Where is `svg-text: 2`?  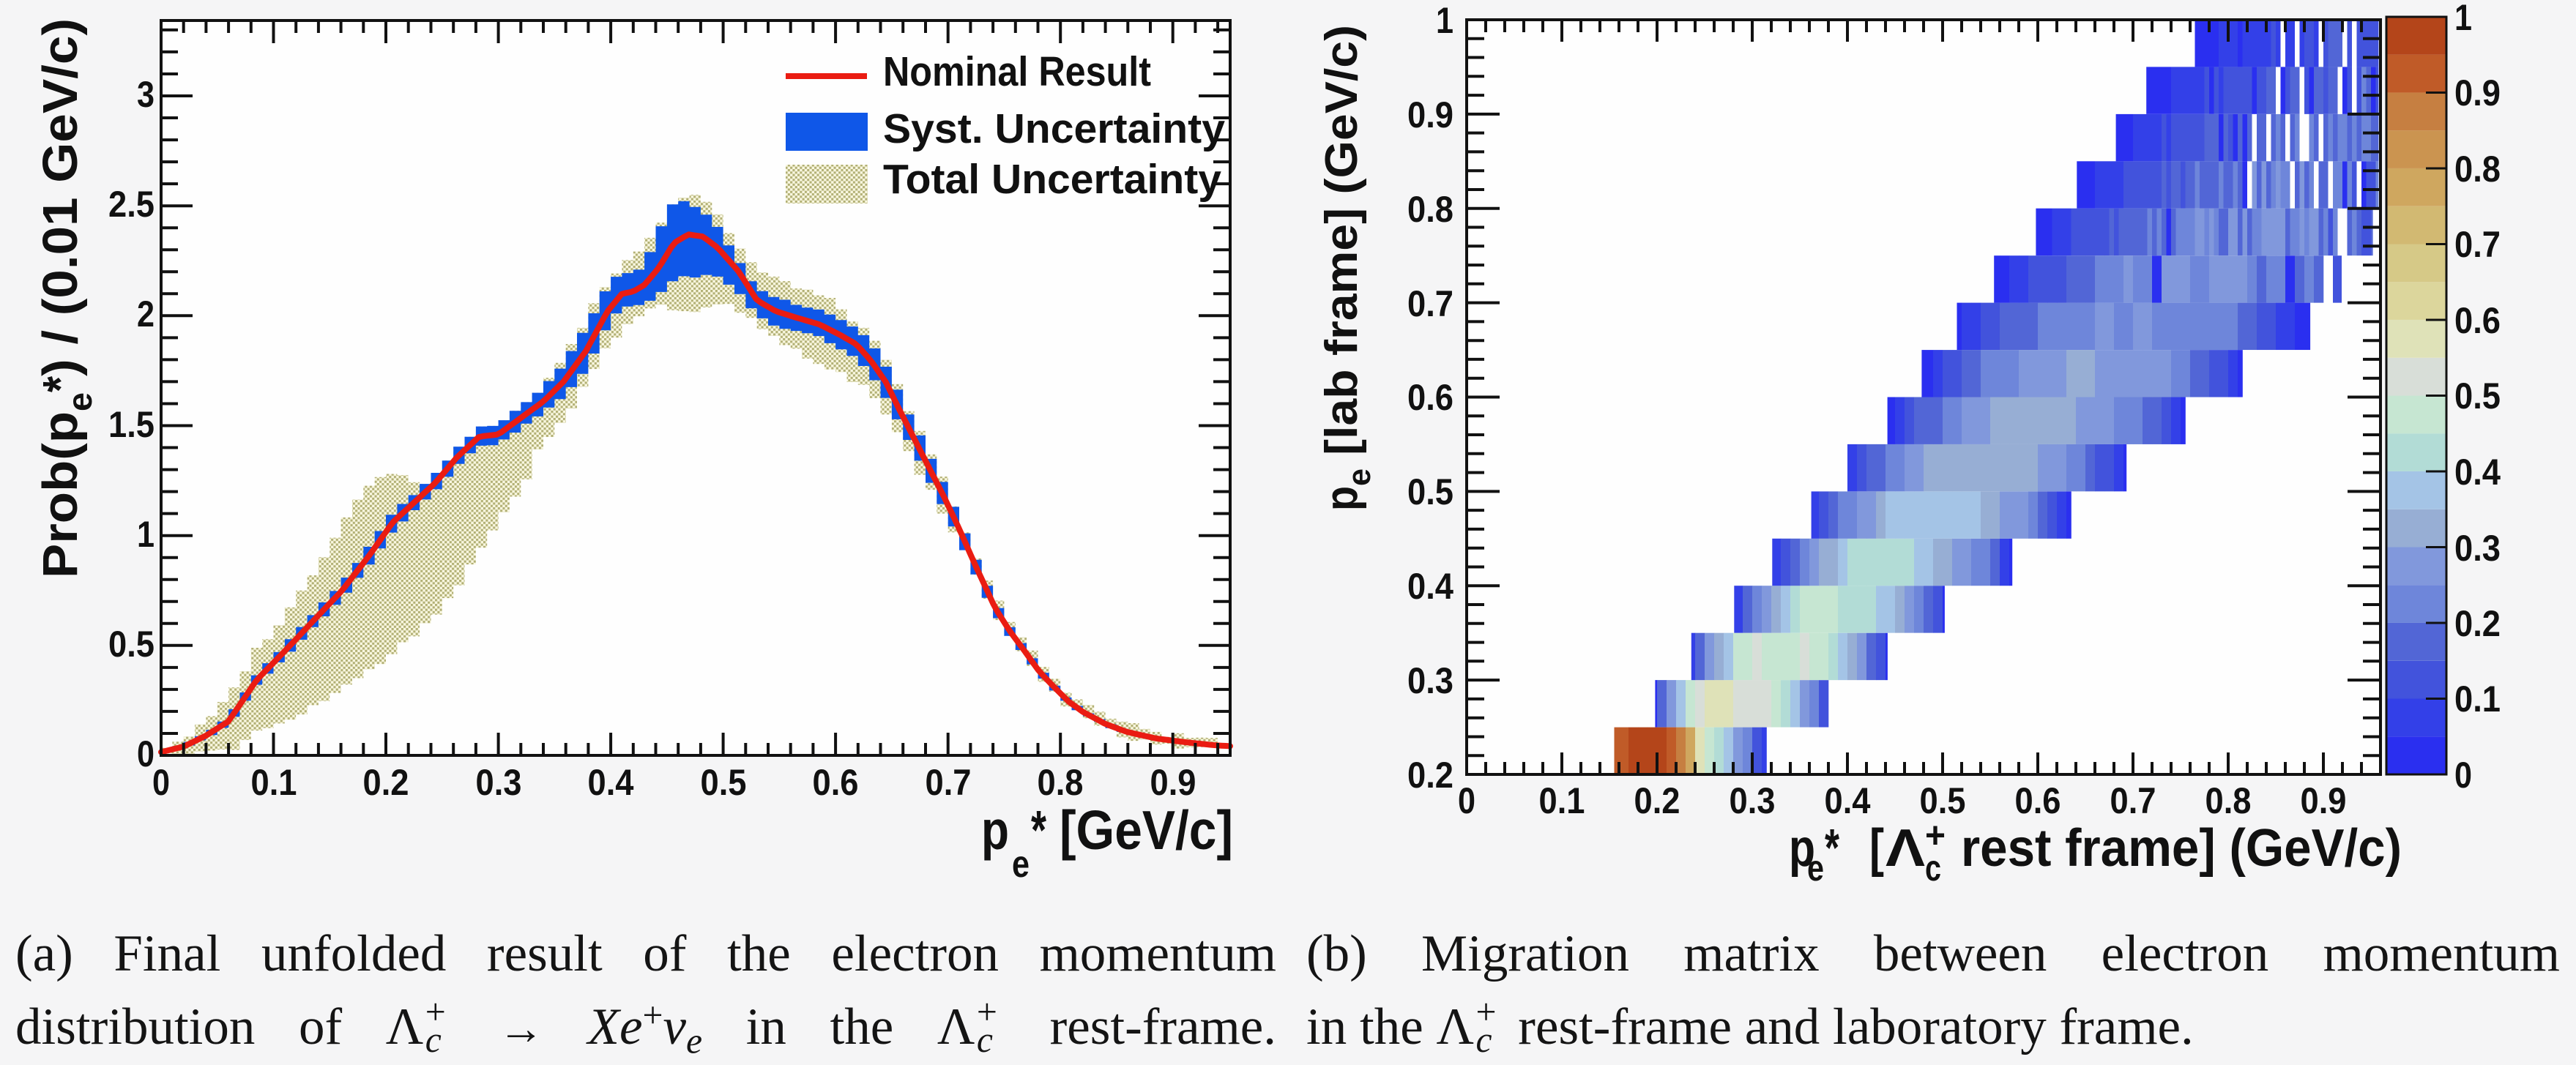 svg-text: 2 is located at coordinates (146, 314).